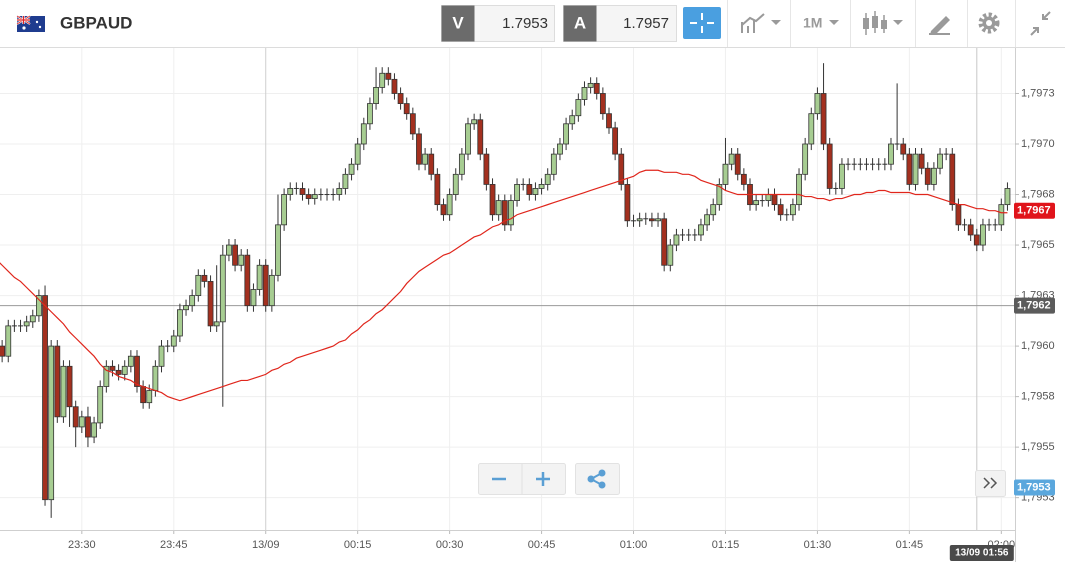 This screenshot has width=1065, height=562. I want to click on draw-tool-button, so click(939, 25).